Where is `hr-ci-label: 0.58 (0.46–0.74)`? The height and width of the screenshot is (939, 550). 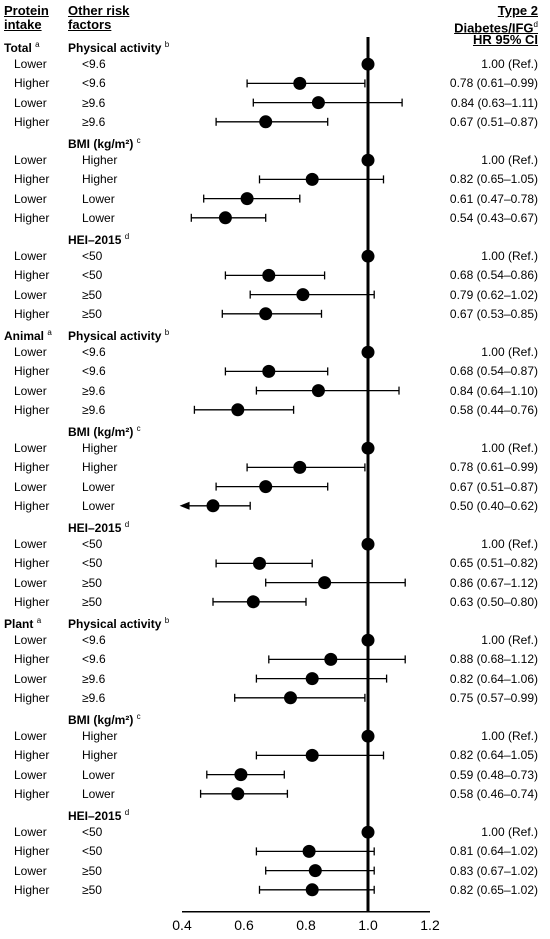 hr-ci-label: 0.58 (0.46–0.74) is located at coordinates (493, 793).